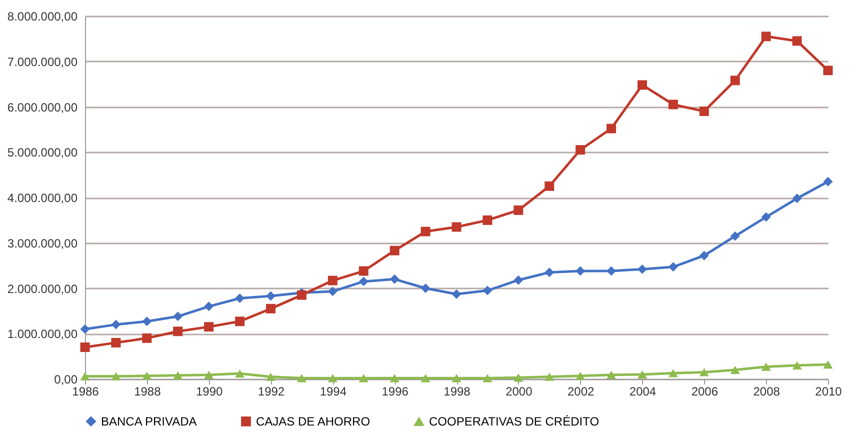  Describe the element at coordinates (519, 391) in the screenshot. I see `x-tick-label: 2000` at that location.